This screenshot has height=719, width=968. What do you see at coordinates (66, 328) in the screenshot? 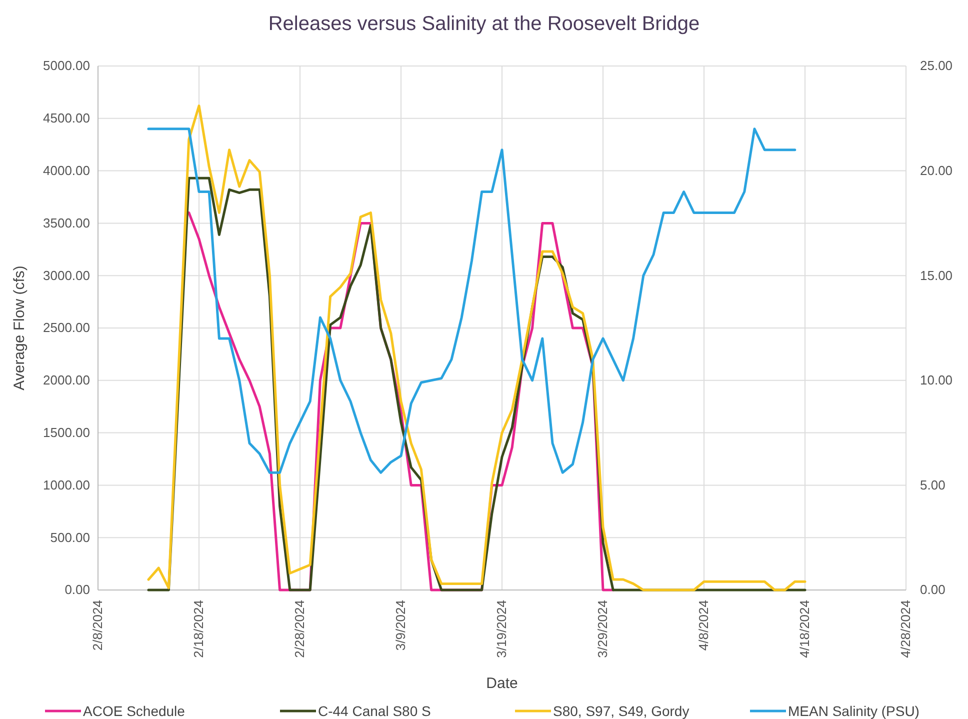
I see `y-tick-label: 2500.00` at bounding box center [66, 328].